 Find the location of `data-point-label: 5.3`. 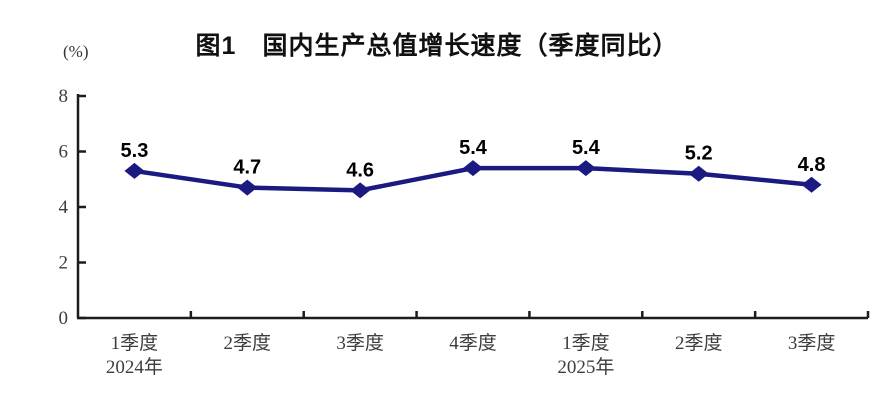

data-point-label: 5.3 is located at coordinates (135, 151).